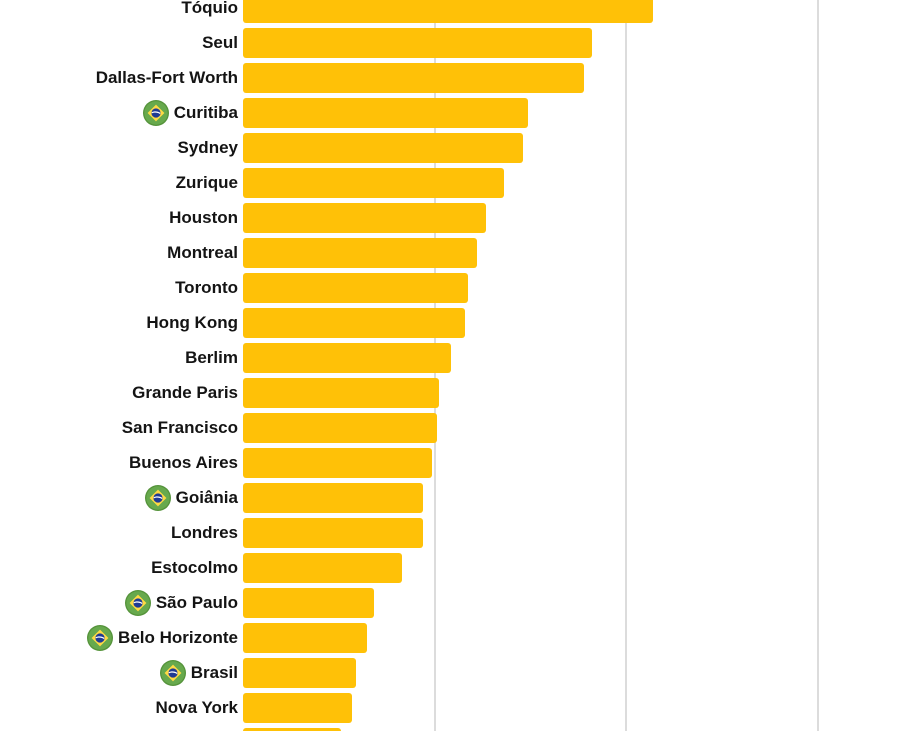 Image resolution: width=910 pixels, height=731 pixels. Describe the element at coordinates (119, 288) in the screenshot. I see `category-label: Toronto` at that location.